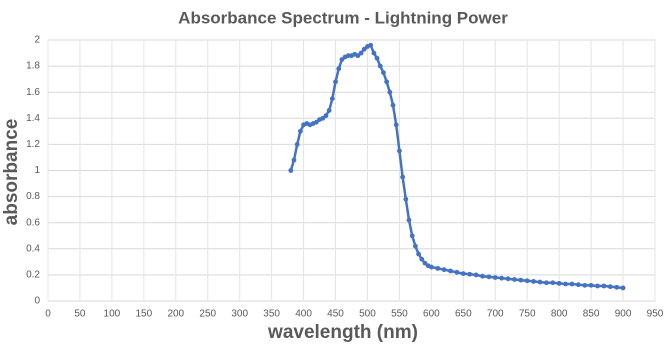  I want to click on x-tick-label: 550, so click(399, 314).